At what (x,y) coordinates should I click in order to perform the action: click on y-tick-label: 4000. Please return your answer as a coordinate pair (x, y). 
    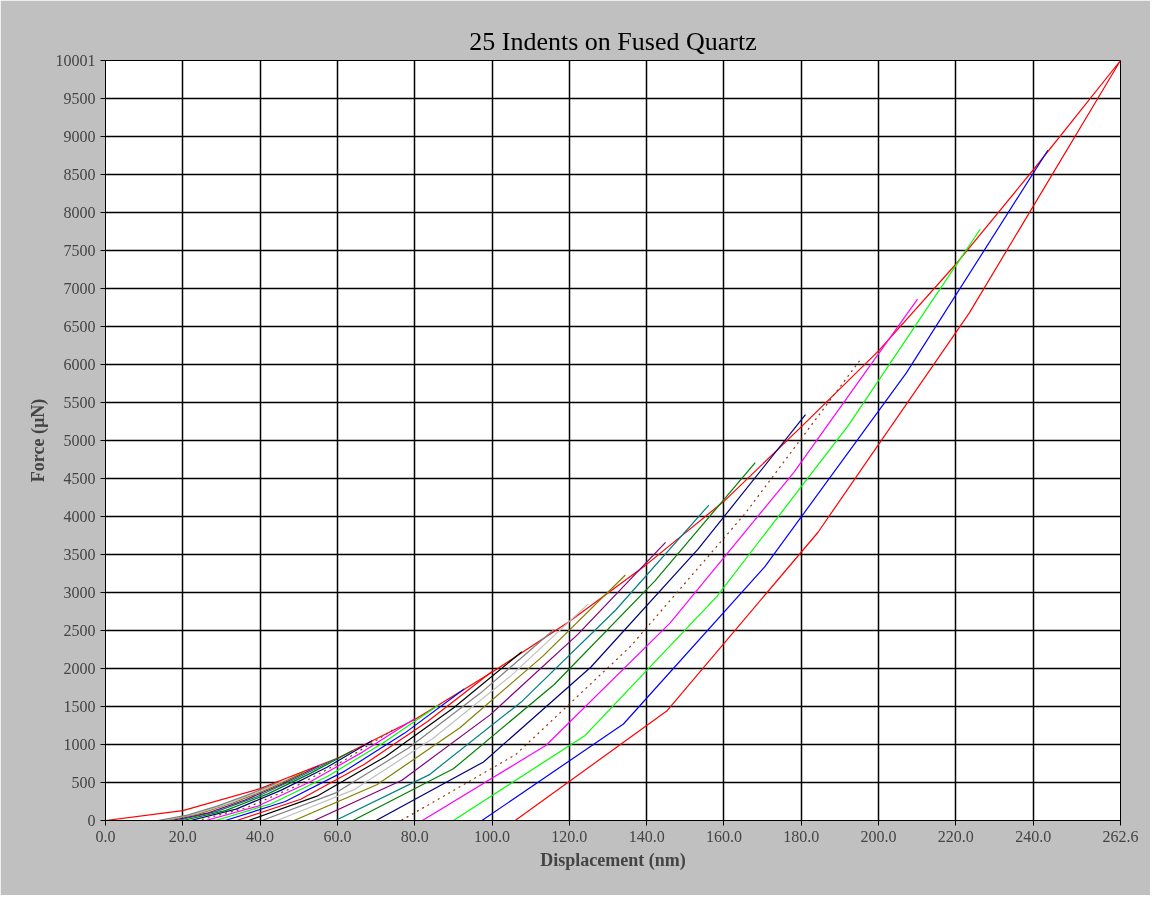
    Looking at the image, I should click on (79, 517).